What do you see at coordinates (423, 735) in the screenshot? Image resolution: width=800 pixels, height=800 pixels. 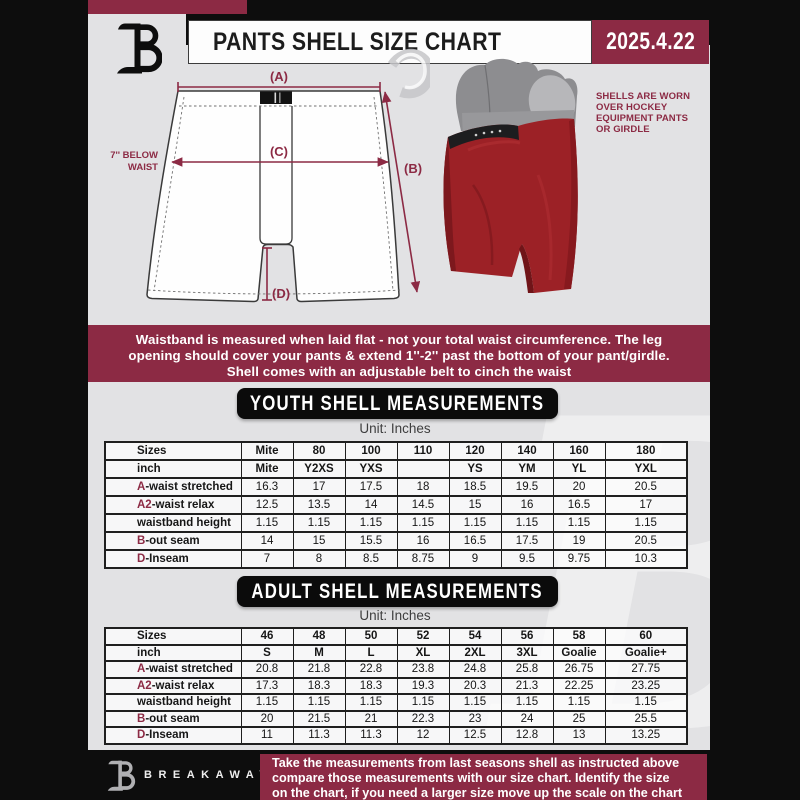 I see `table-cell: 12` at bounding box center [423, 735].